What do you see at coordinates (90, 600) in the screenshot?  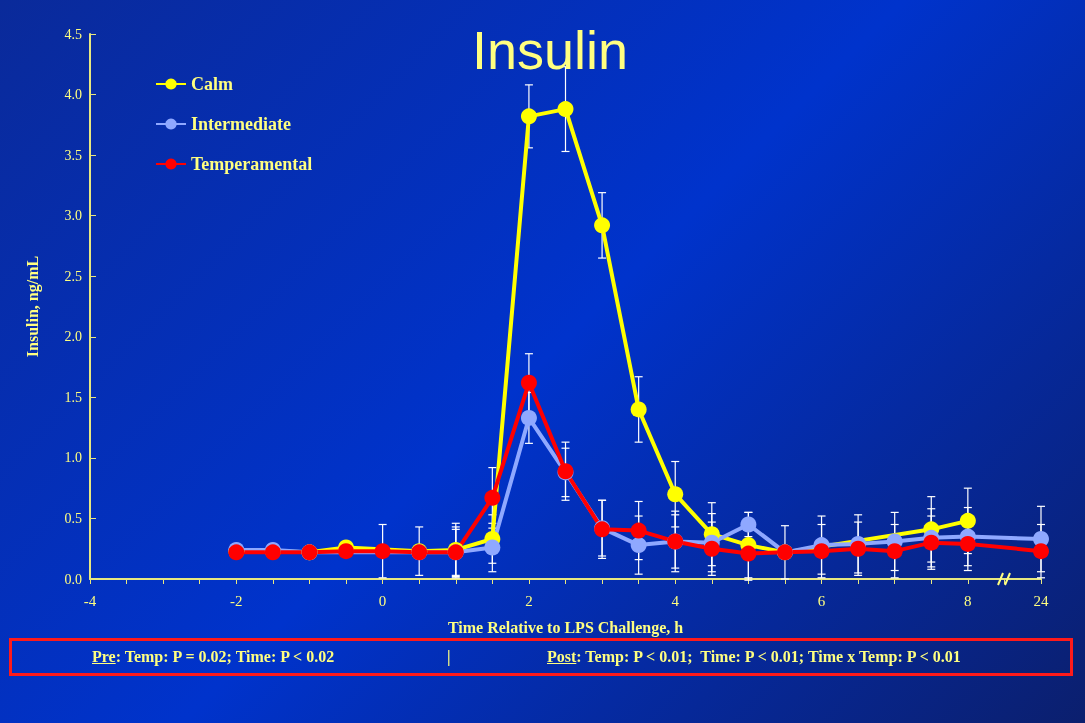 I see `x-tick-label: -4` at bounding box center [90, 600].